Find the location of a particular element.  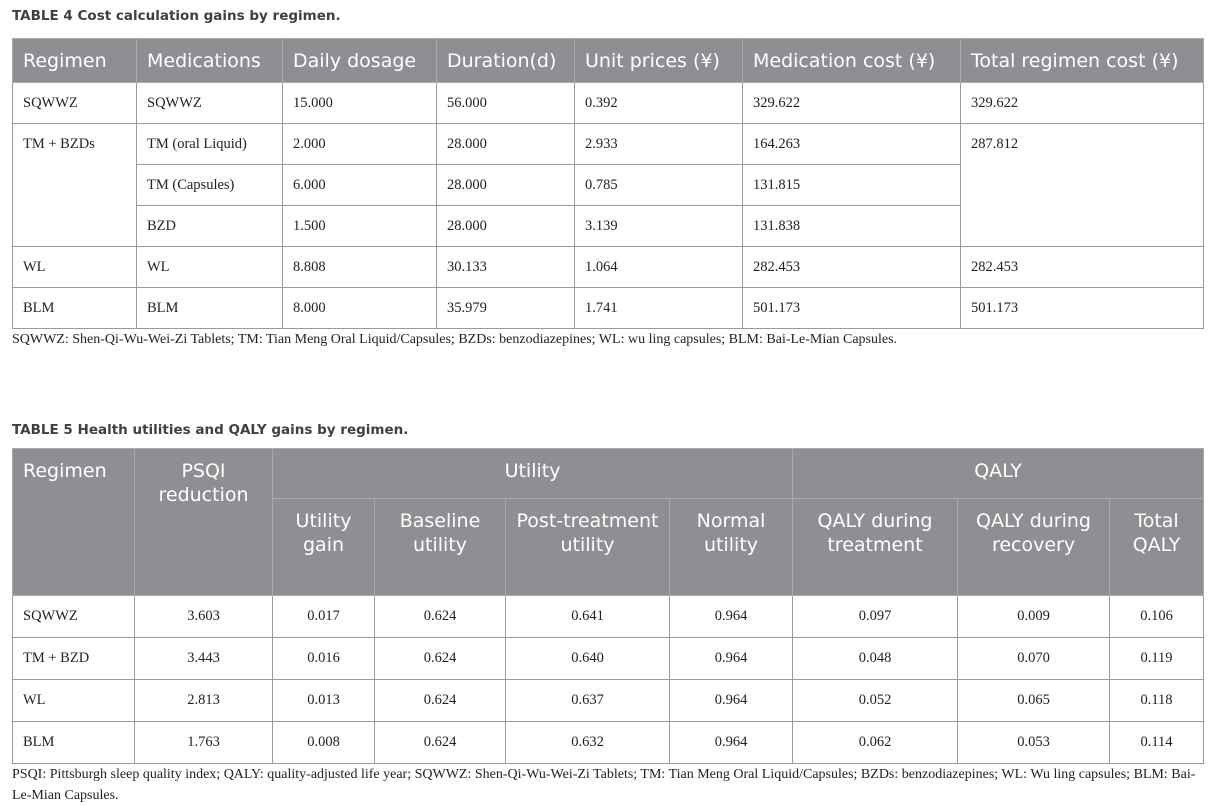

cell-duration: 30.133 is located at coordinates (505, 267).